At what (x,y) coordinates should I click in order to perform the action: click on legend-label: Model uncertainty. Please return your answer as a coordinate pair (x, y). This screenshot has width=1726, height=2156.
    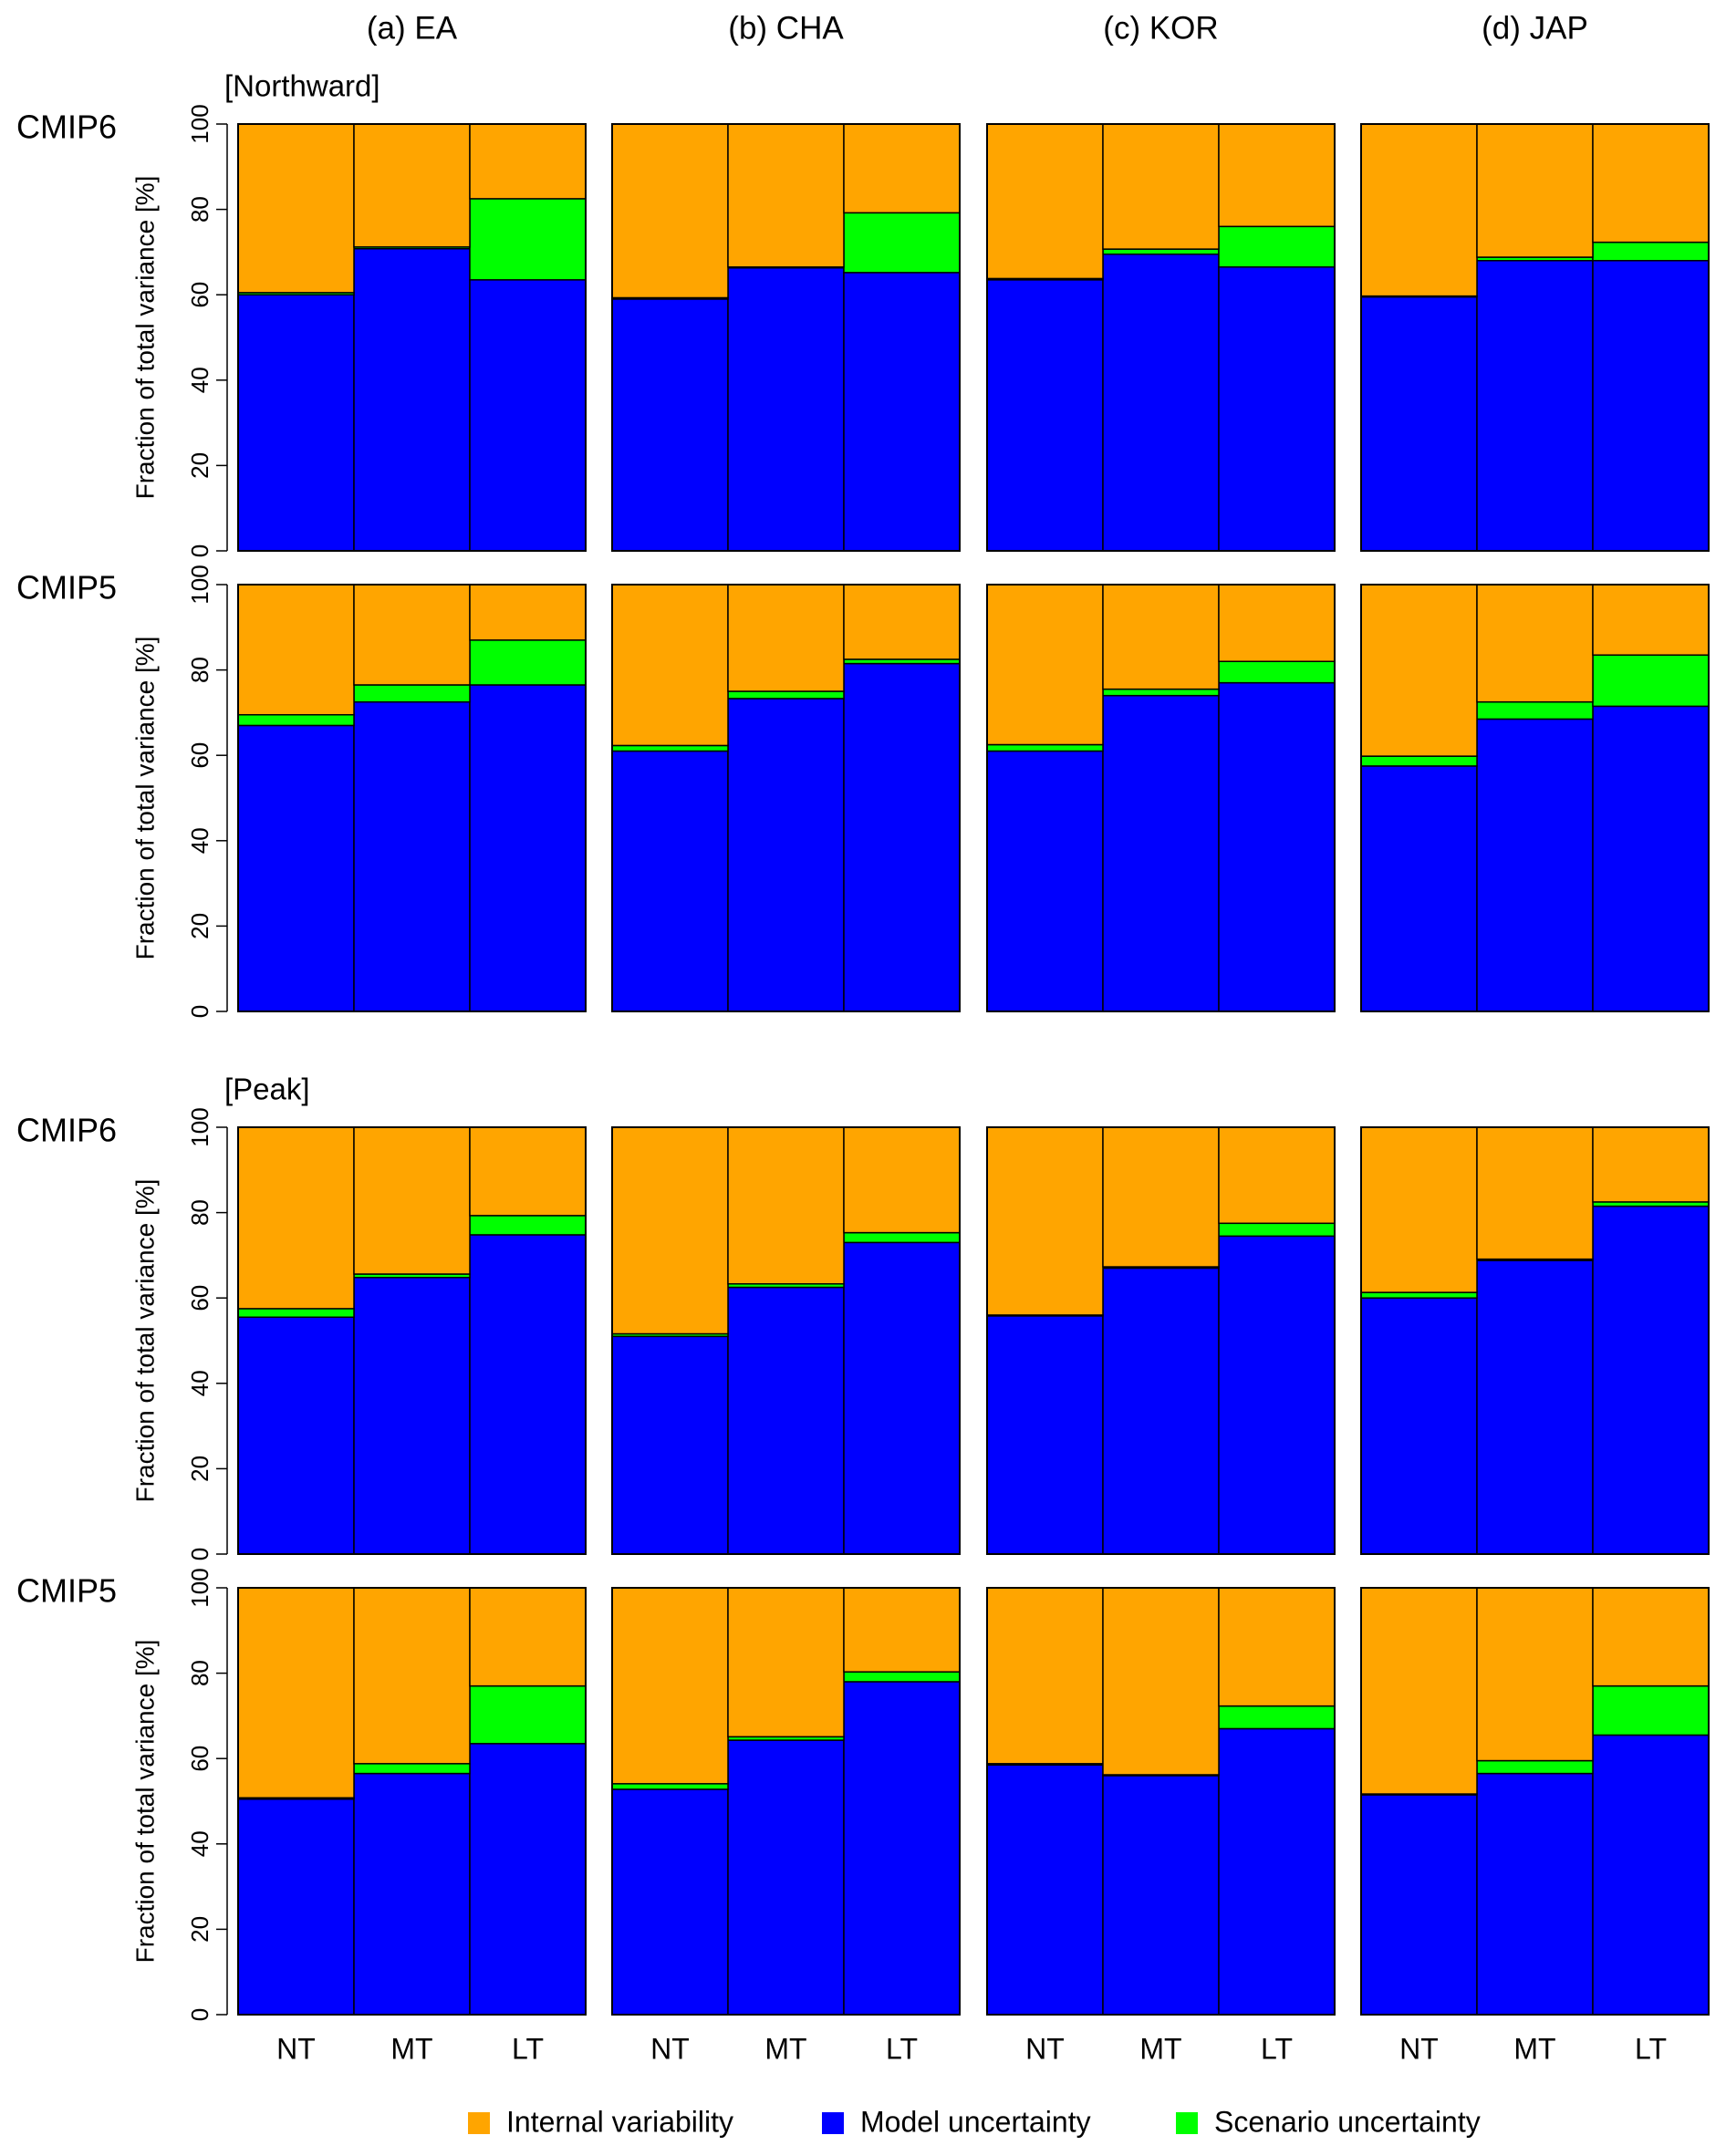
    Looking at the image, I should click on (975, 2121).